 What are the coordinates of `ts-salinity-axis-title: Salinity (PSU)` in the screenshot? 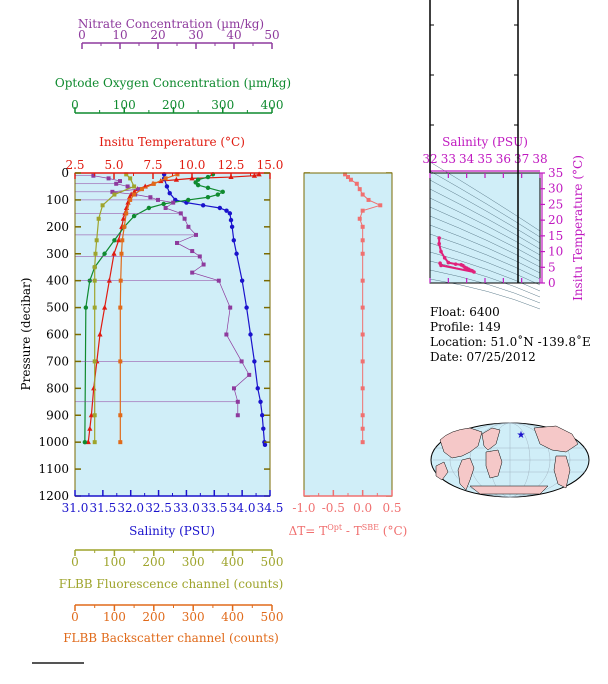 It's located at (485, 142).